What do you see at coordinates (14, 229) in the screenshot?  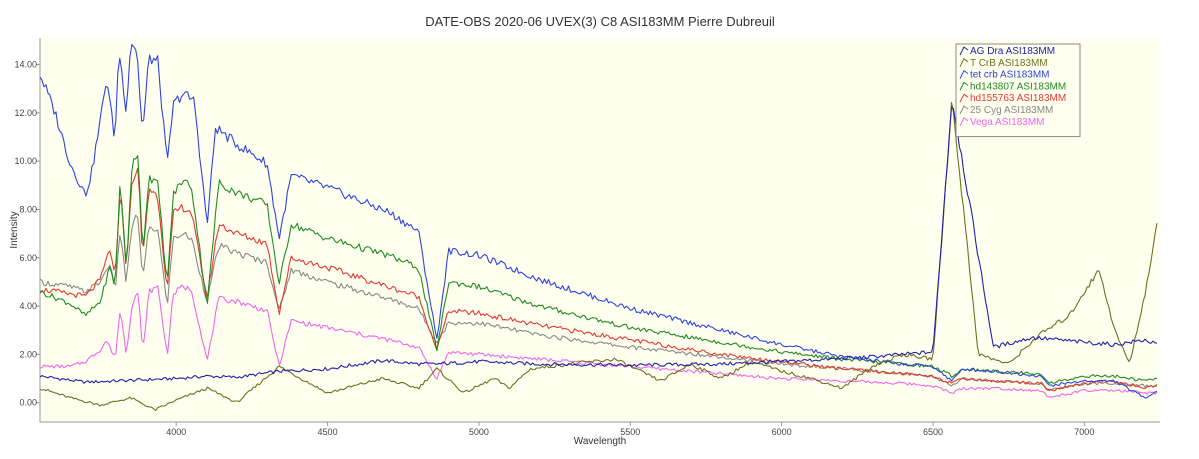 I see `y-axis-label: Intensity` at bounding box center [14, 229].